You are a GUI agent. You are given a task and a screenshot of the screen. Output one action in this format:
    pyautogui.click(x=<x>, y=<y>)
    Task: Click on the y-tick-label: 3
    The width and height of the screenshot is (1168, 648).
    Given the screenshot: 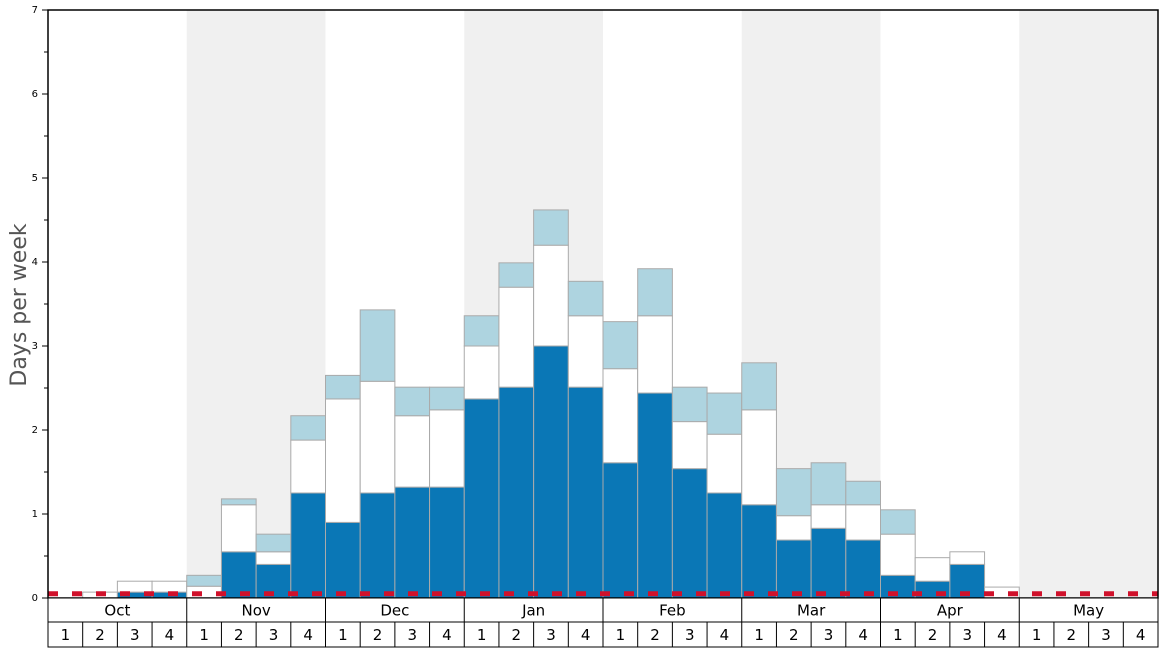 What is the action you would take?
    pyautogui.click(x=35, y=346)
    